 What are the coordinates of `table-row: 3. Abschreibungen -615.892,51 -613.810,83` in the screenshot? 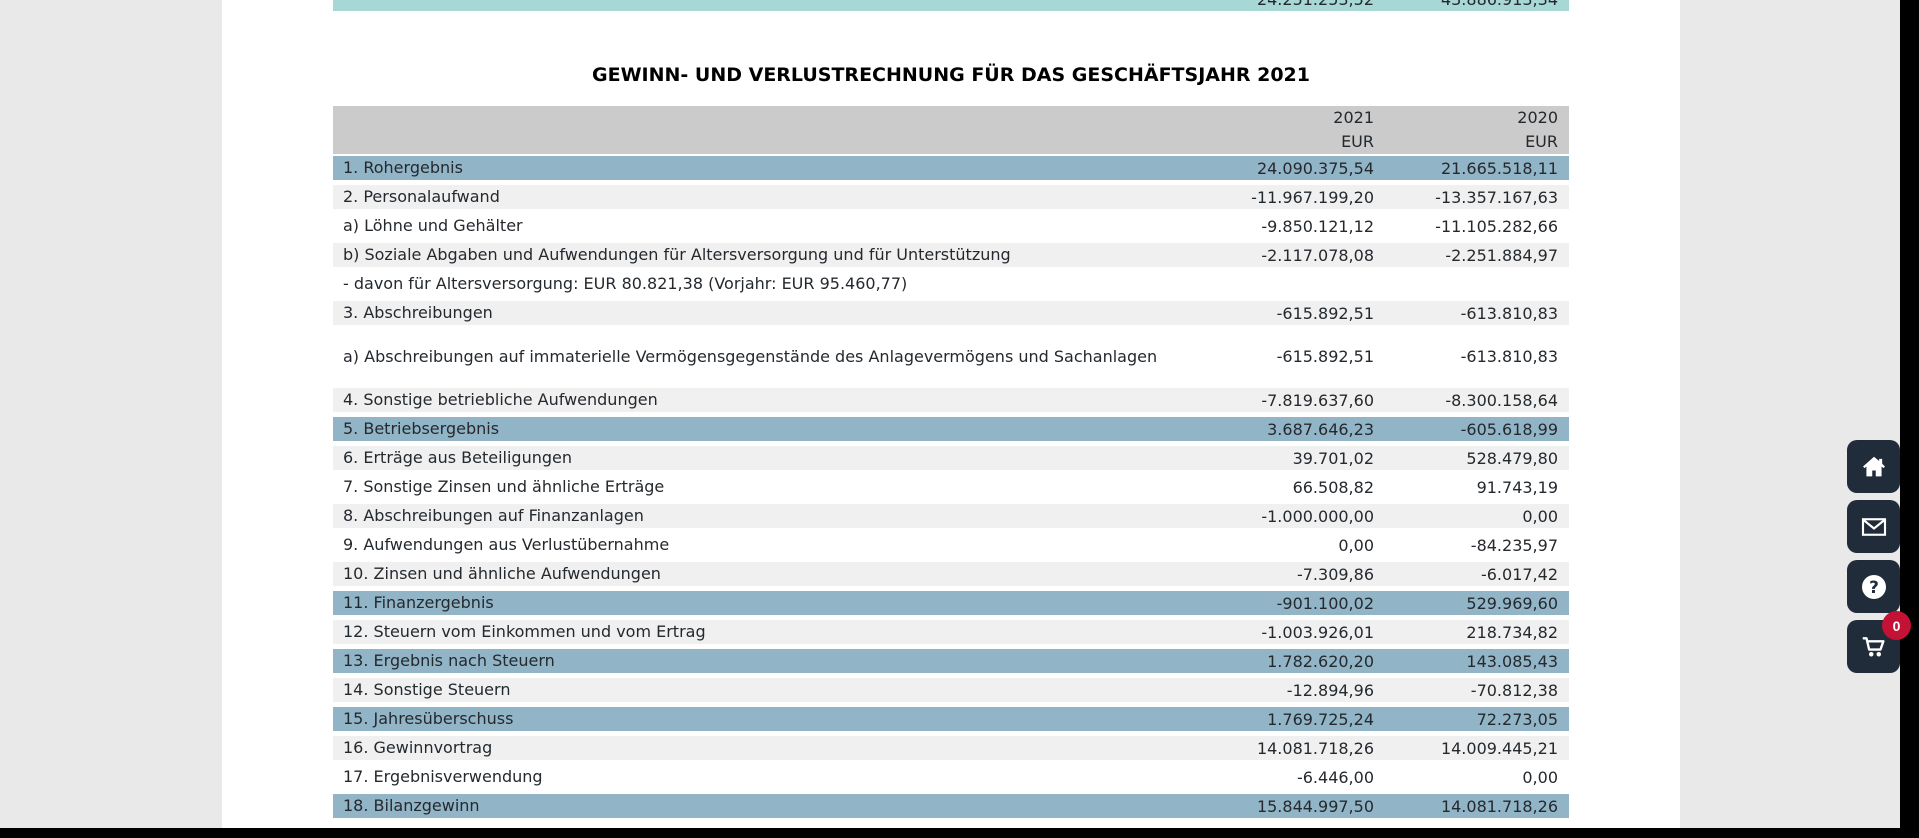 It's located at (951, 313).